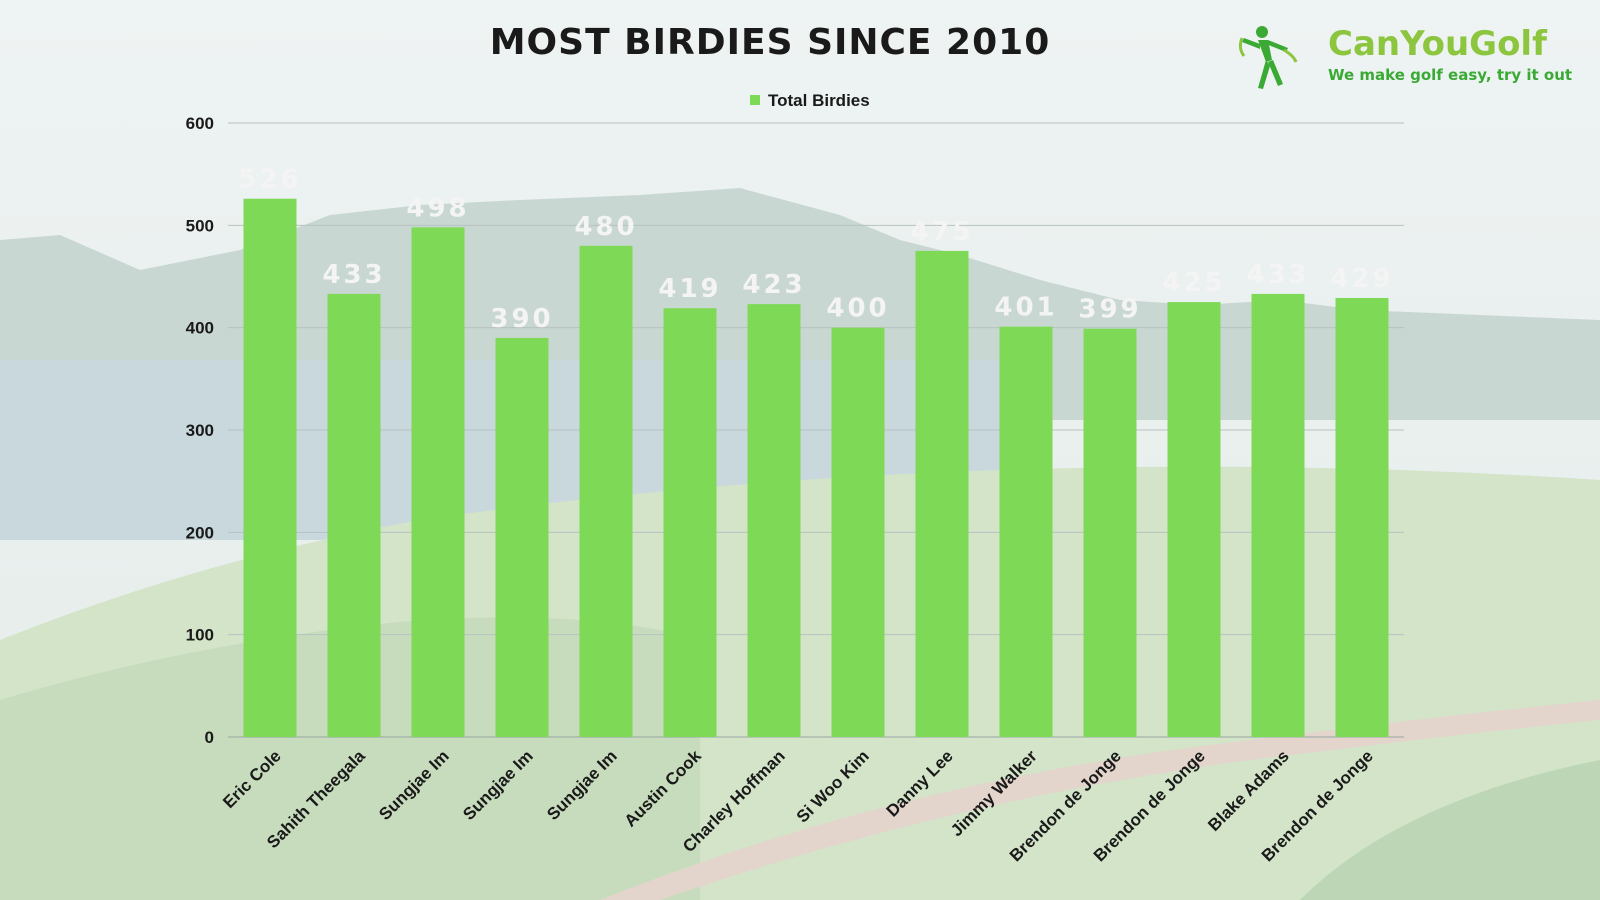 The width and height of the screenshot is (1600, 900). I want to click on bar-value-label: 390, so click(521, 319).